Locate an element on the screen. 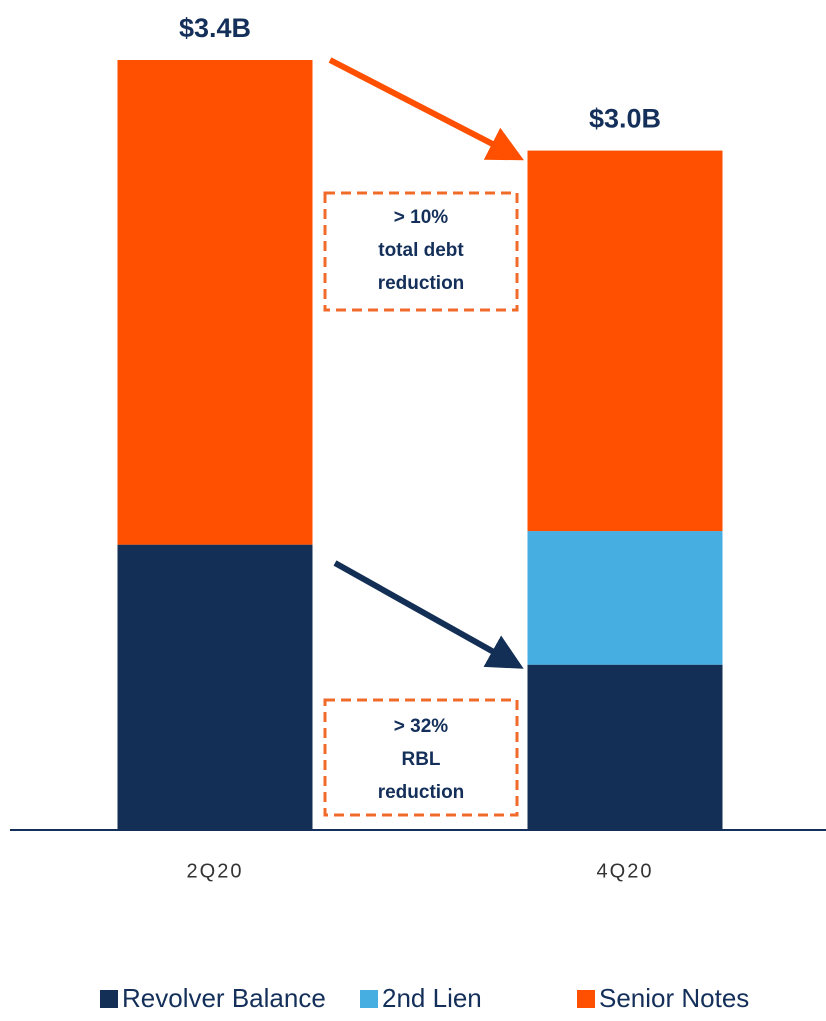 The height and width of the screenshot is (1021, 826). legend-label: Revolver Balance is located at coordinates (224, 998).